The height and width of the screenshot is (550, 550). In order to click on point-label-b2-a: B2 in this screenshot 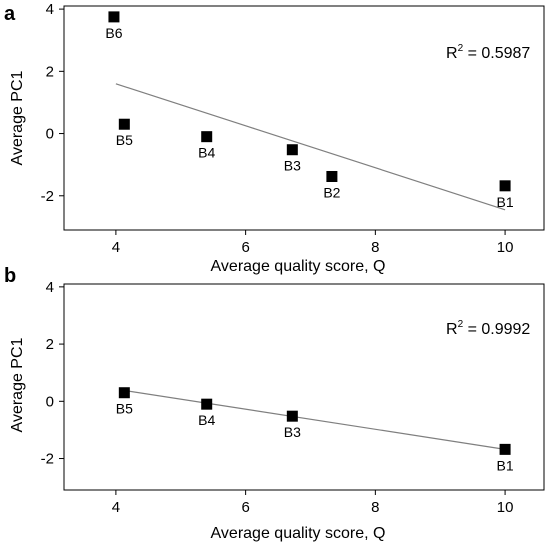, I will do `click(331, 192)`.